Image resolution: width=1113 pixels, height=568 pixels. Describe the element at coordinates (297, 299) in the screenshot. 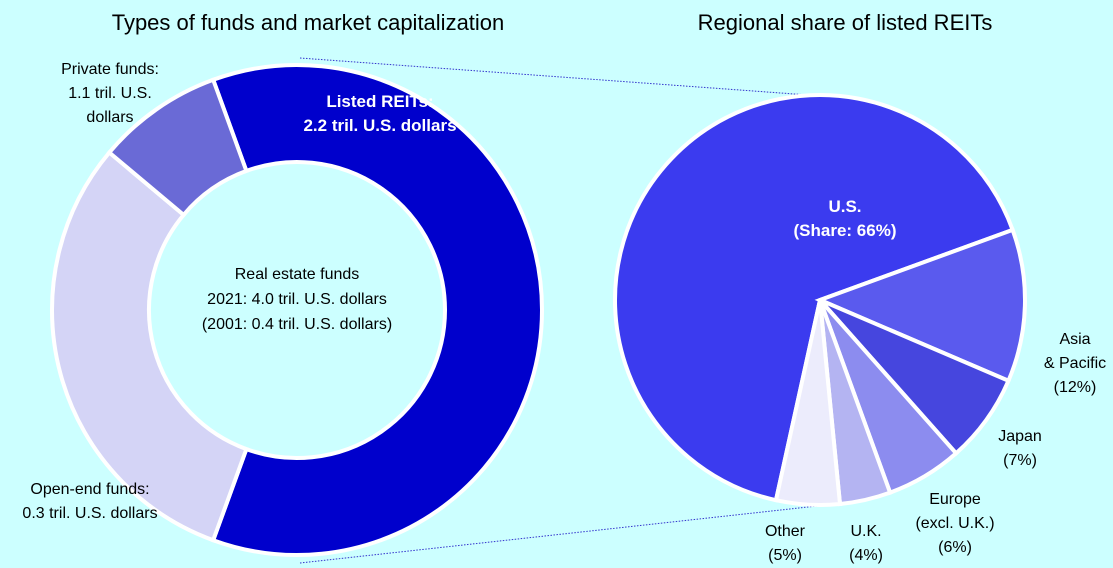

I see `annotation: 2021: 4.0 tril. U.S. dollars` at that location.